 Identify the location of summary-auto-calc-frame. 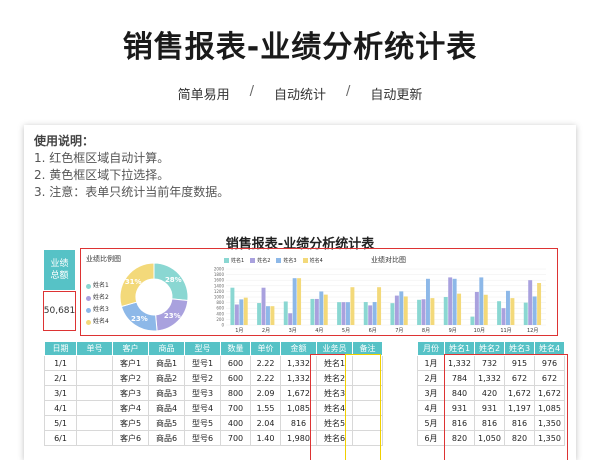
(506, 407).